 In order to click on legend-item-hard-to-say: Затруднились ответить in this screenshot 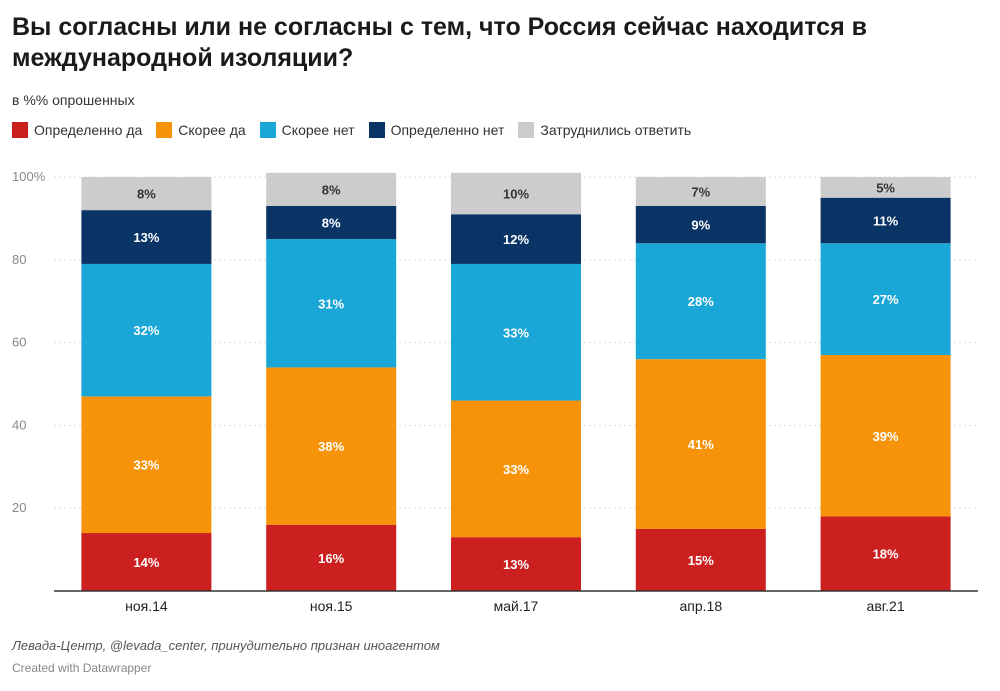, I will do `click(604, 130)`.